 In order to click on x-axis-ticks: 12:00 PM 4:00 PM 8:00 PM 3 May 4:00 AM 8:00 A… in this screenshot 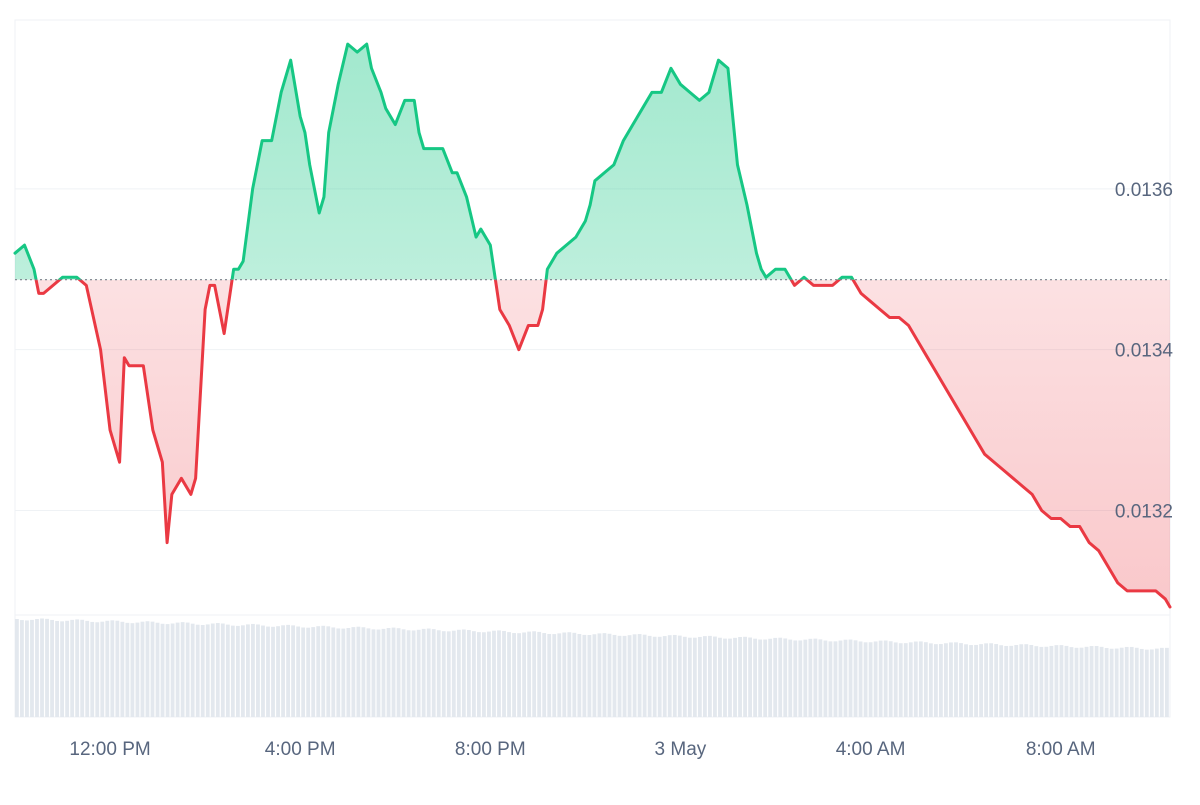, I will do `click(582, 749)`.